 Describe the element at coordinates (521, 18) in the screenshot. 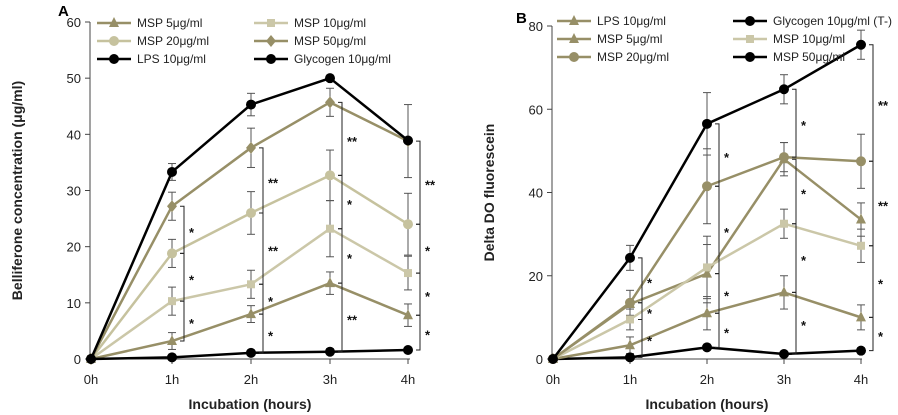

I see `panel-b-panel-label: B` at that location.